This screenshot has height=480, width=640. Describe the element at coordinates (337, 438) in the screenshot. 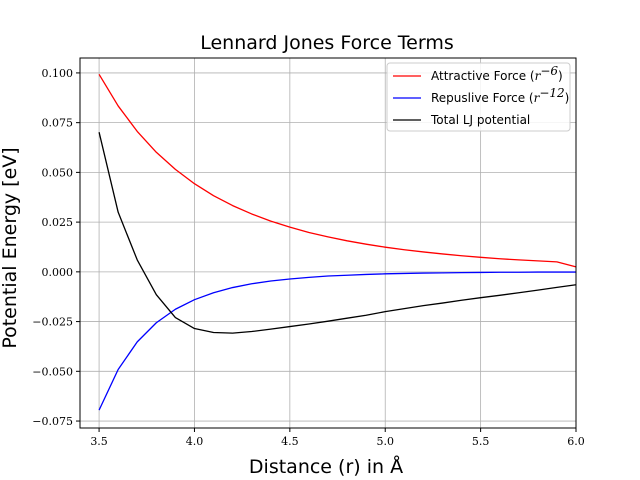

I see `x-ticks: 3.5 4.0 4.5 5.0 5.5 6.0` at that location.